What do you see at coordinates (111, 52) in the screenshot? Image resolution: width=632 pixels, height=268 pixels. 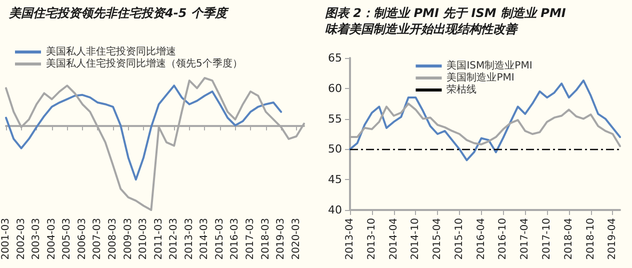 I see `legend-label: 美国私人非住宅投资同比增速` at bounding box center [111, 52].